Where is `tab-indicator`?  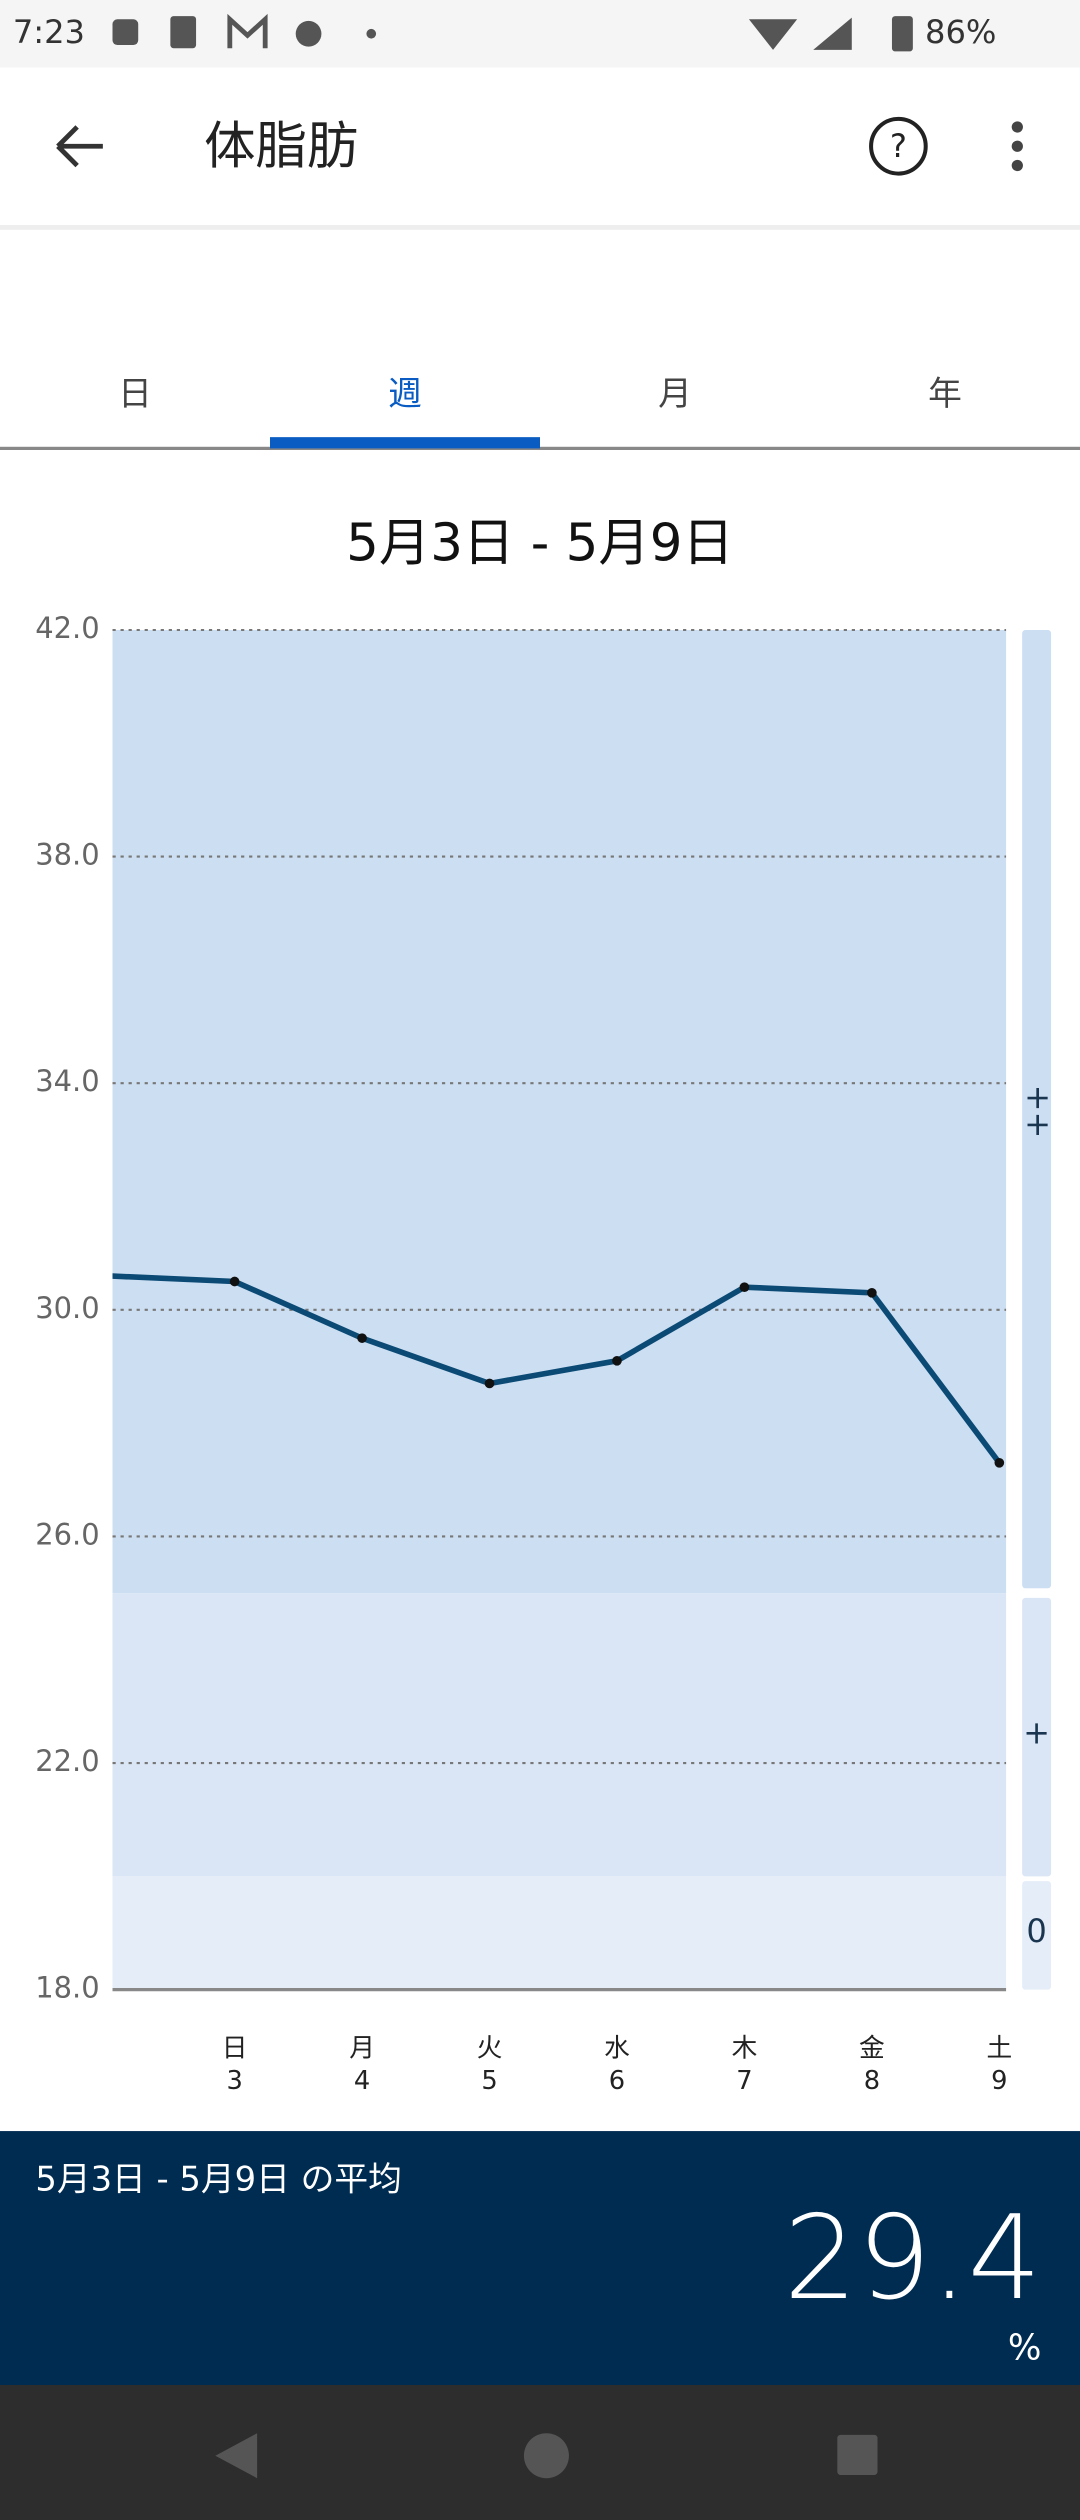 tab-indicator is located at coordinates (405, 443).